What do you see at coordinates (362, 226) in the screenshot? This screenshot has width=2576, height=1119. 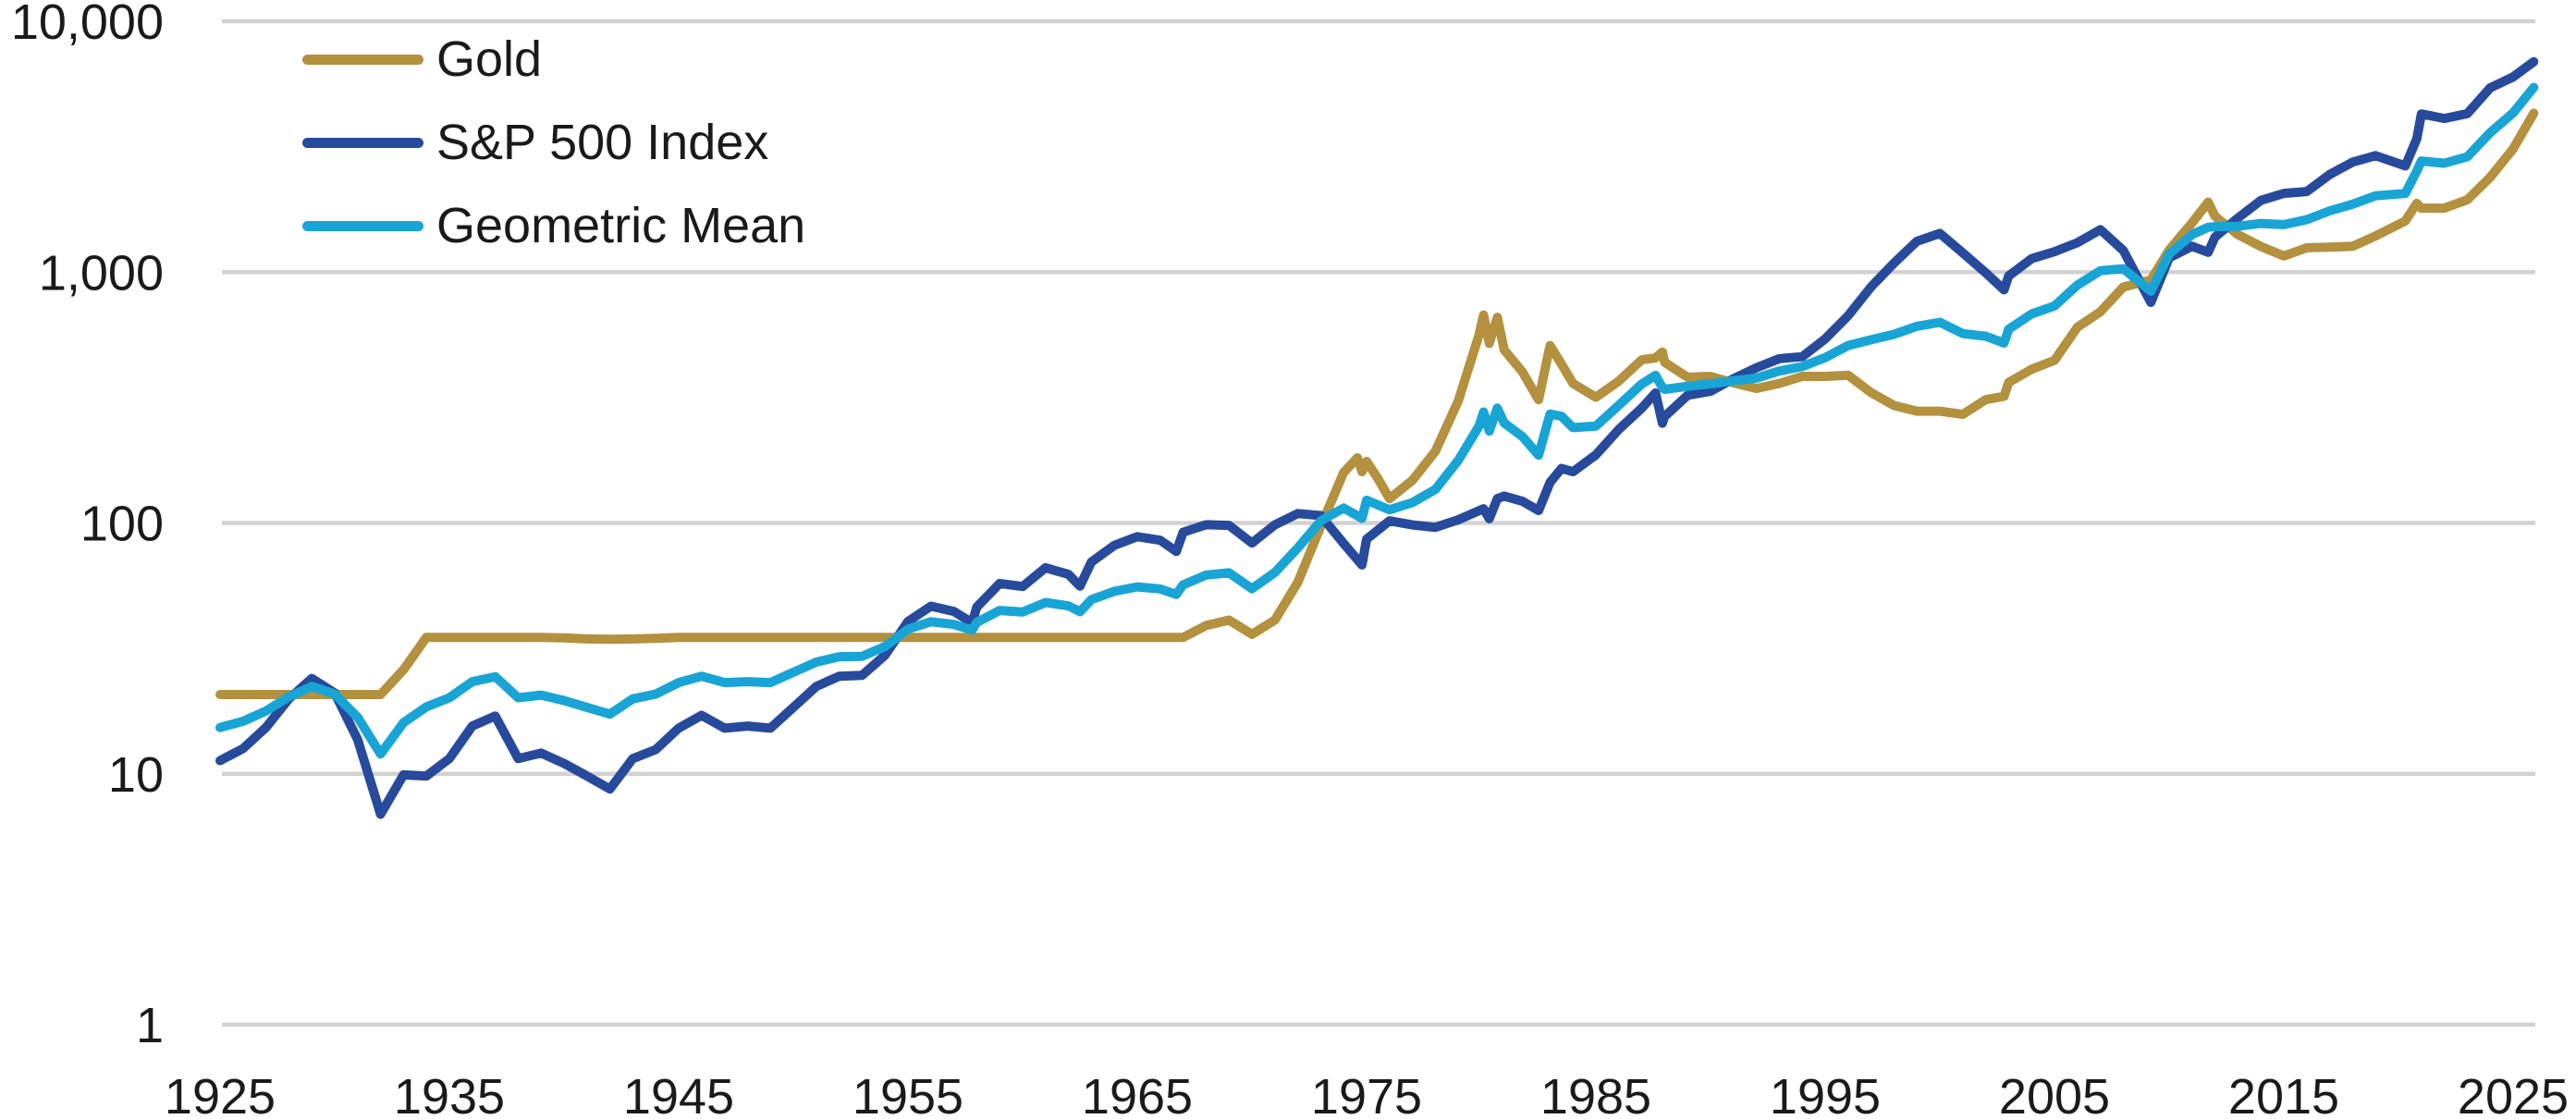 I see `geometric-mean-line-swatch` at bounding box center [362, 226].